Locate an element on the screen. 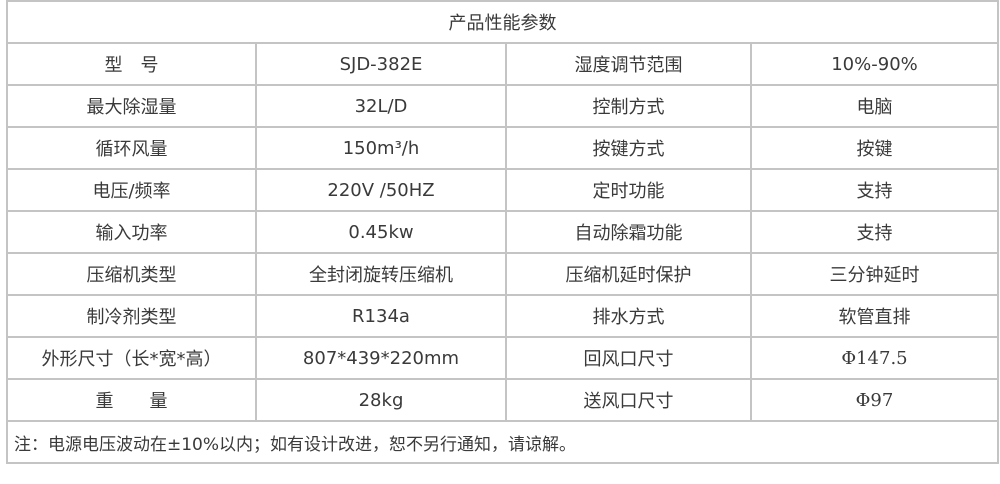  param-value: 软管直排 is located at coordinates (874, 316).